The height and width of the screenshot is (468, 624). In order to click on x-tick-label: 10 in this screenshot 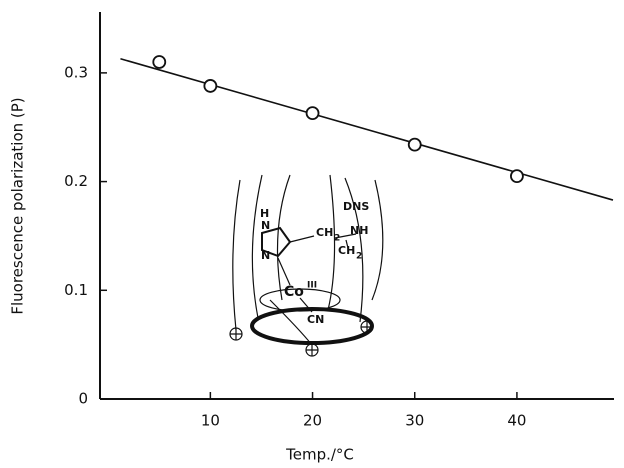, I will do `click(210, 421)`.